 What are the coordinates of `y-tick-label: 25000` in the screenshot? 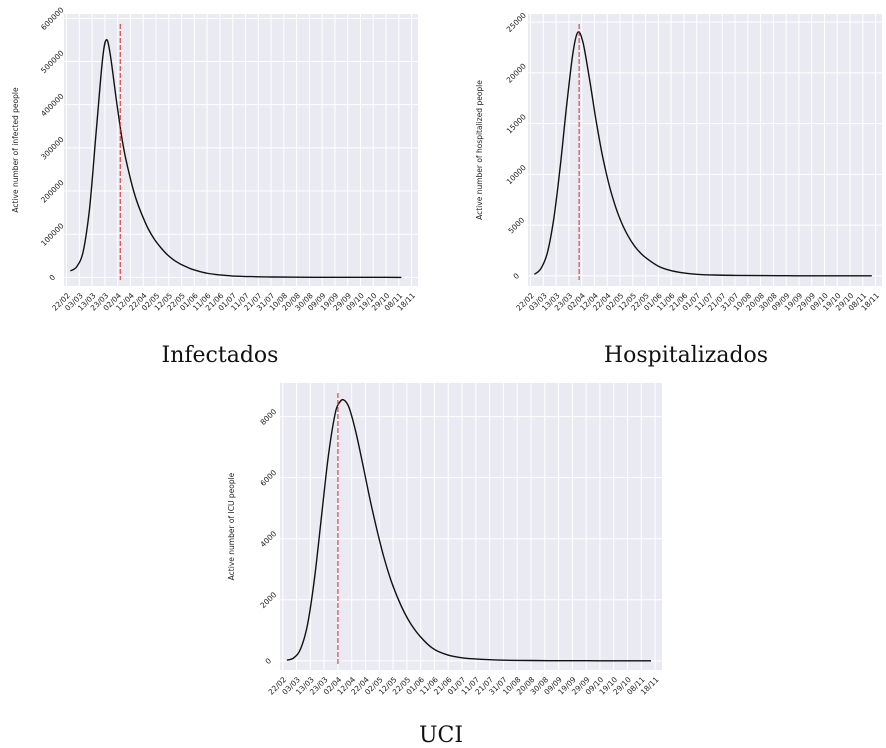 It's located at (516, 22).